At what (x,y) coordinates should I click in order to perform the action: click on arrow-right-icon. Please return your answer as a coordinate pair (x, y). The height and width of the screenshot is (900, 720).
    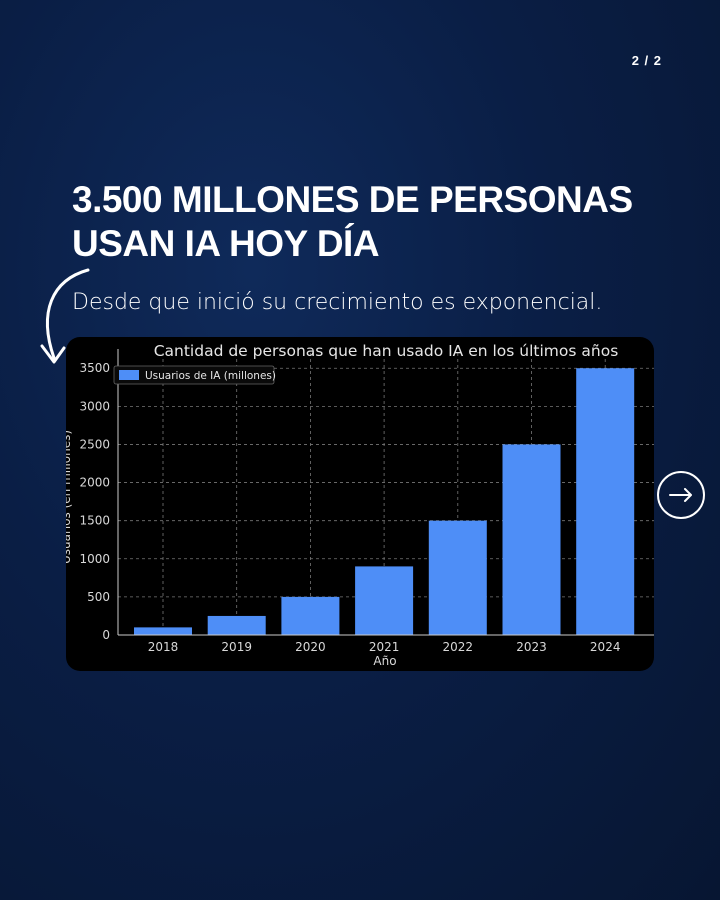
    Looking at the image, I should click on (680, 495).